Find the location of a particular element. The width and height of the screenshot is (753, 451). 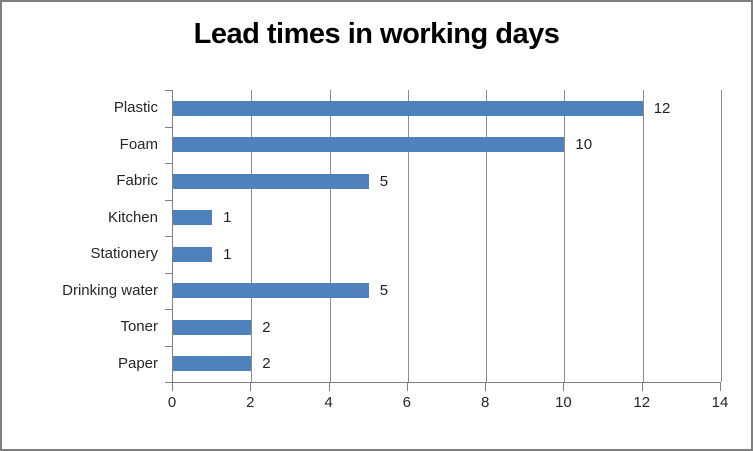

category-label-toner: Toner is located at coordinates (139, 327).